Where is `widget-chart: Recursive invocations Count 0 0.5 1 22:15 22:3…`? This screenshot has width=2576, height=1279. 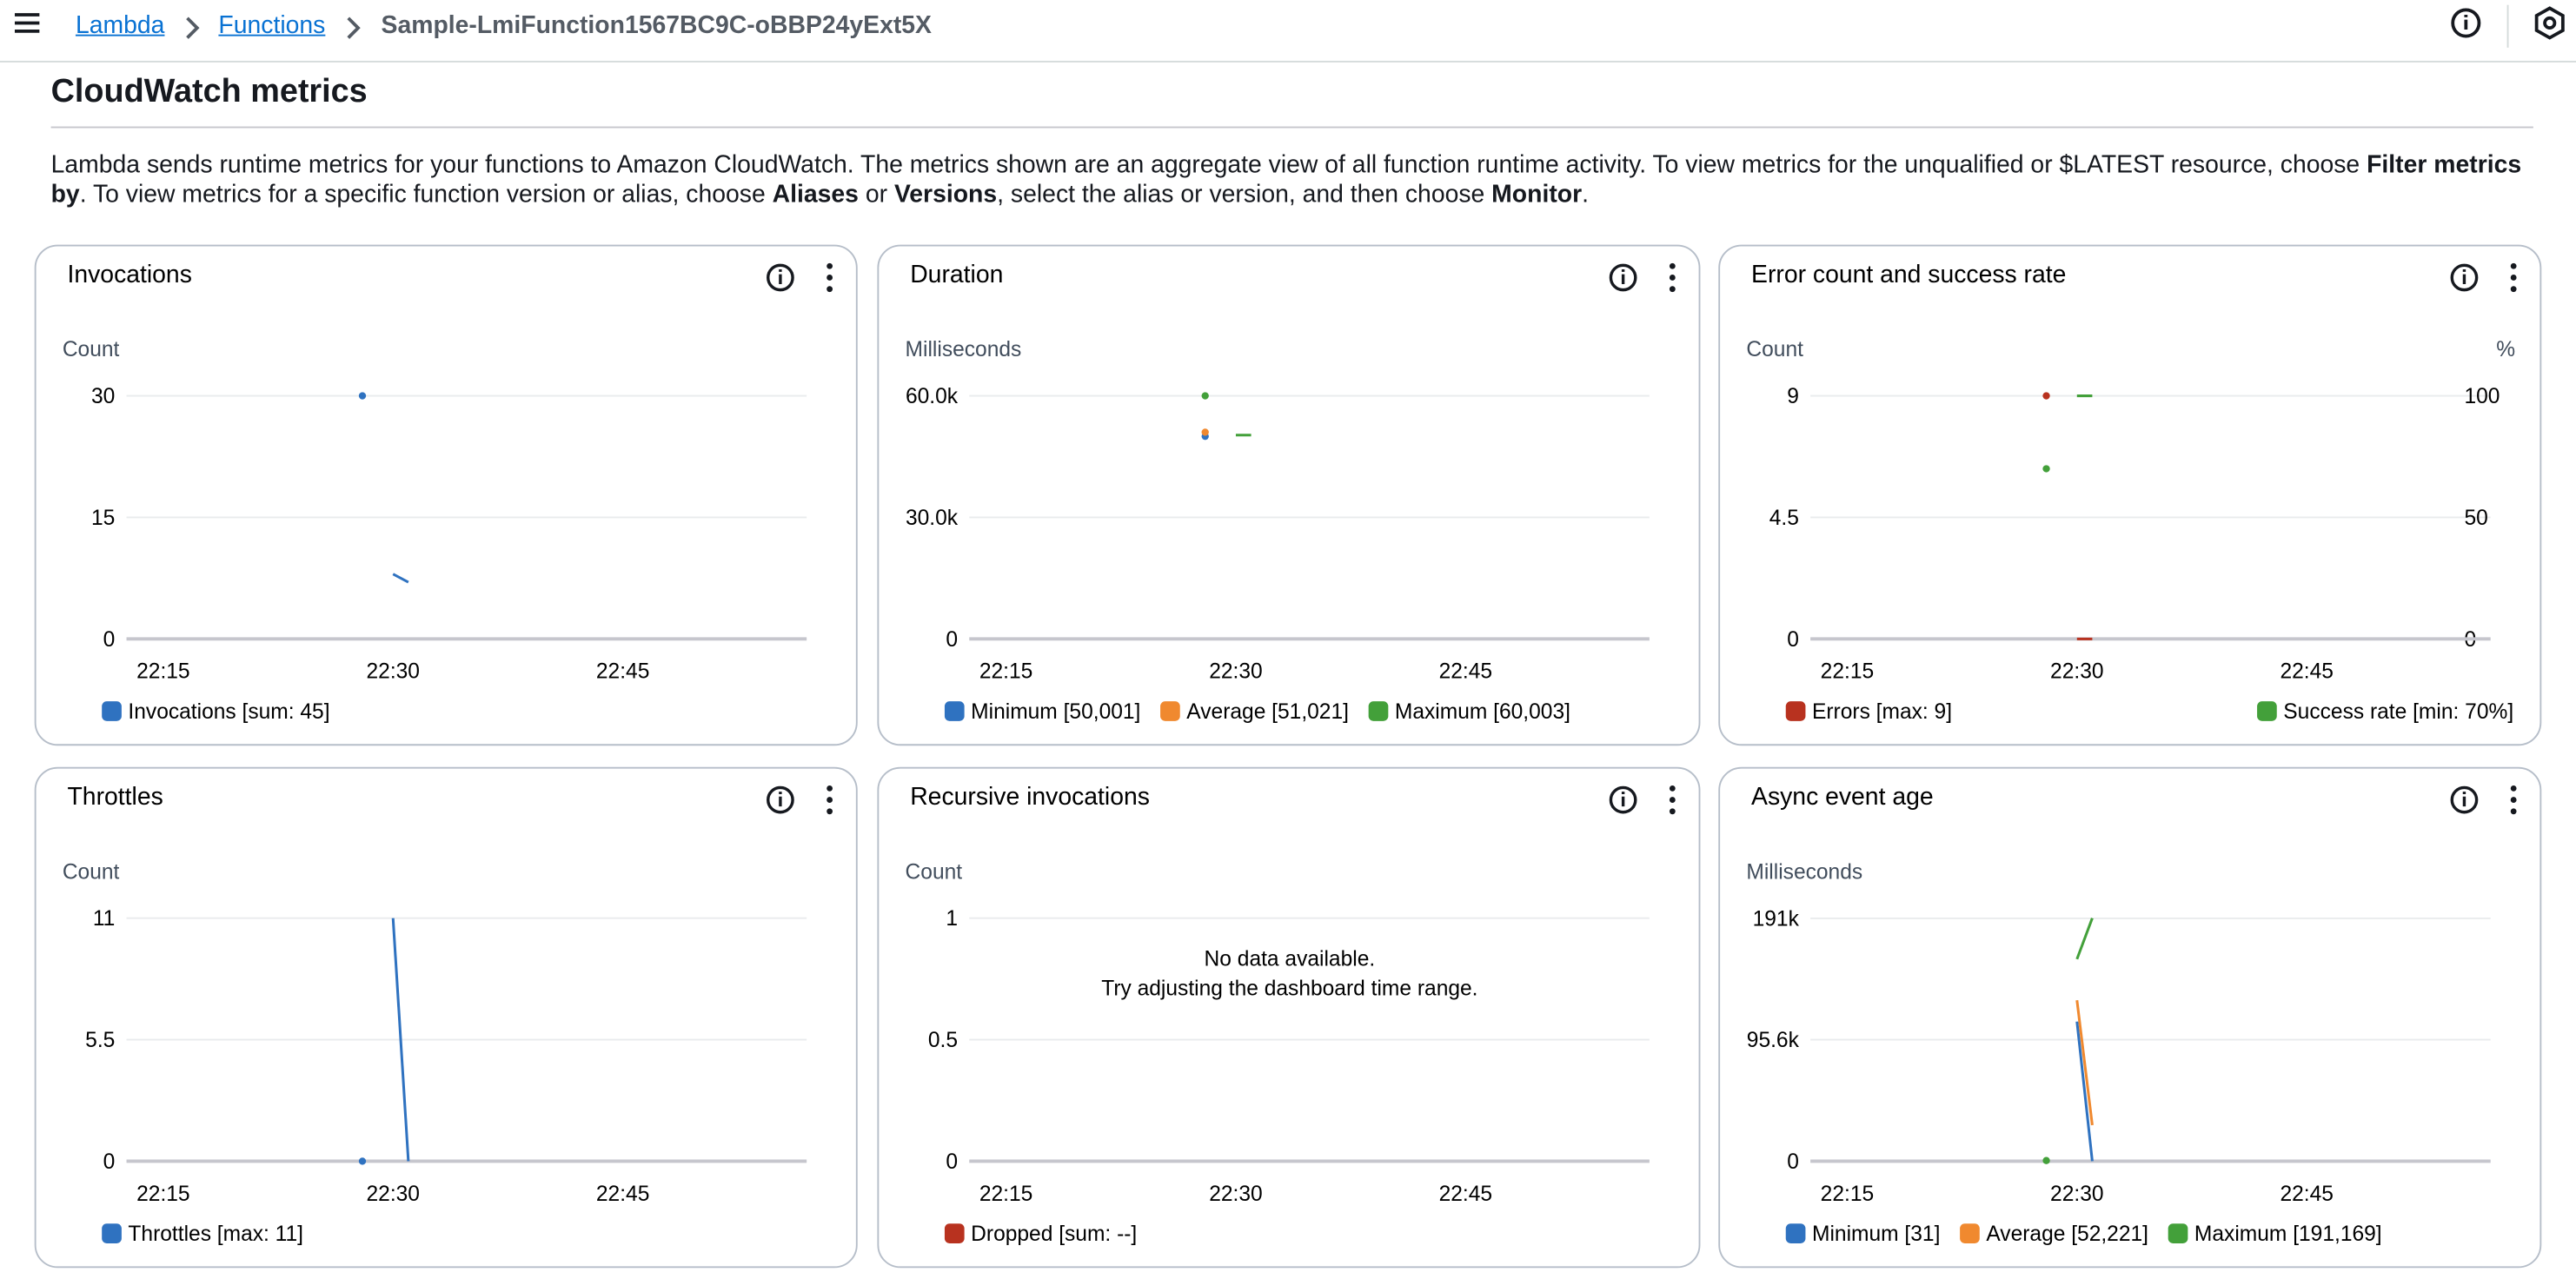 widget-chart: Recursive invocations Count 0 0.5 1 22:15 22:3… is located at coordinates (1291, 1014).